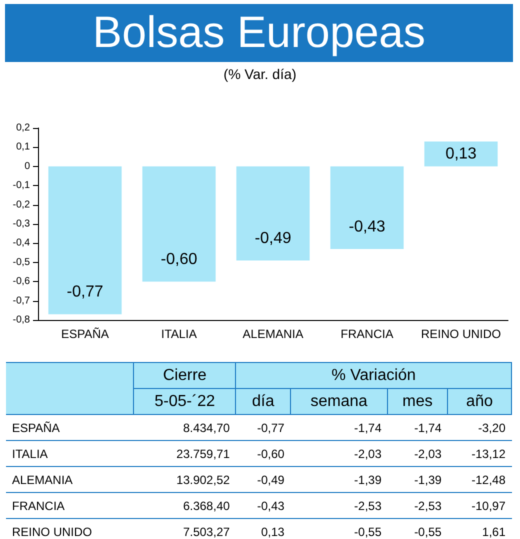 Image resolution: width=520 pixels, height=539 pixels. What do you see at coordinates (70, 528) in the screenshot?
I see `category-label: REINO UNIDO` at bounding box center [70, 528].